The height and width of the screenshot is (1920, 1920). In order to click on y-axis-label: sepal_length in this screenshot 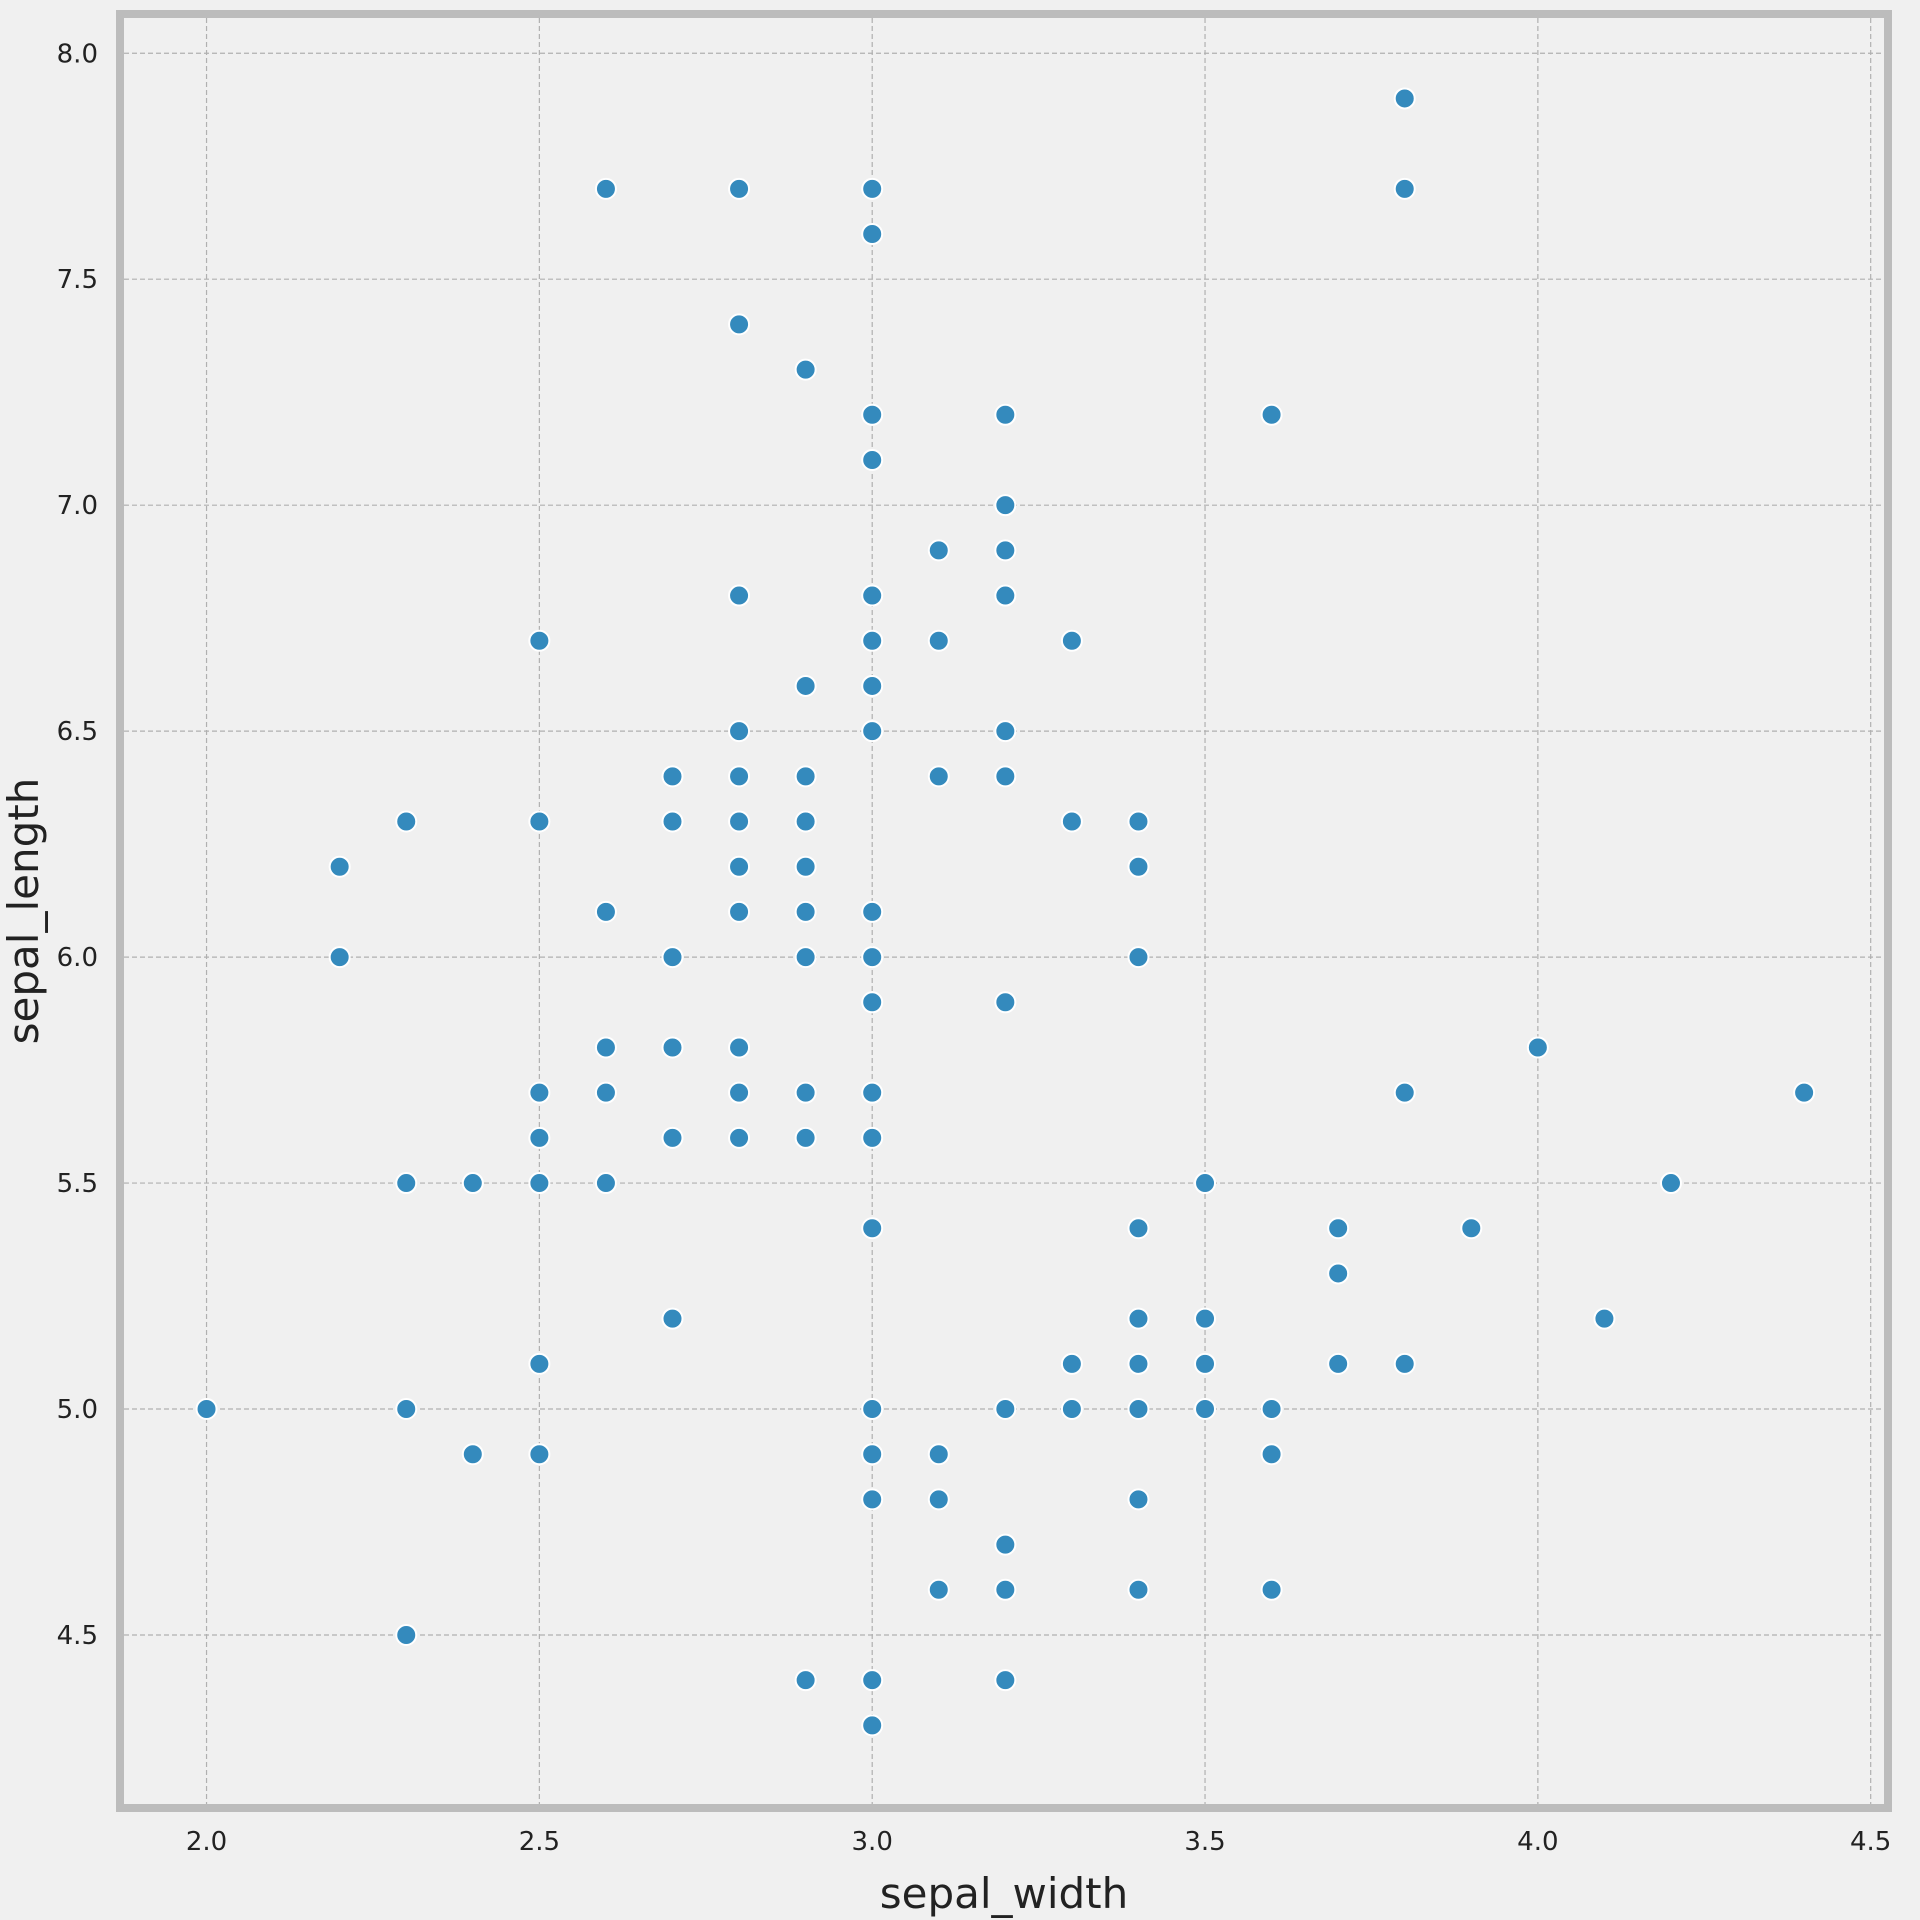, I will do `click(24, 911)`.